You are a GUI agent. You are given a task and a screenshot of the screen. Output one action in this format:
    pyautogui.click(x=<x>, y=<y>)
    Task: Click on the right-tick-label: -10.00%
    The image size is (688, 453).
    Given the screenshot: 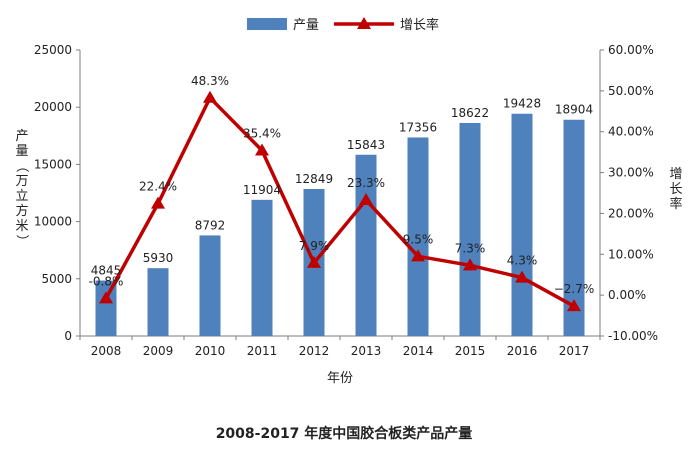 What is the action you would take?
    pyautogui.click(x=633, y=336)
    